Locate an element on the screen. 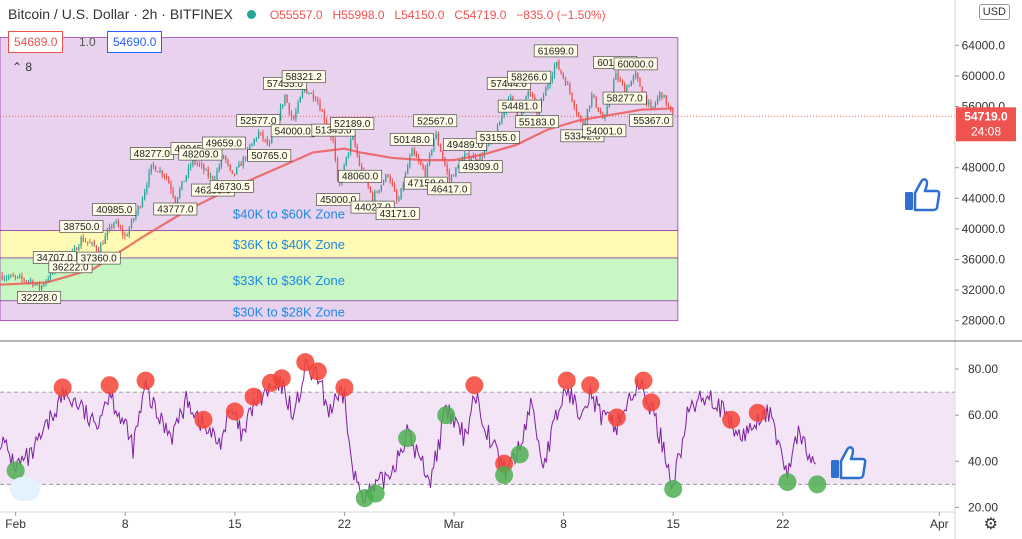  price-annotation-label: 43777.0 is located at coordinates (175, 210).